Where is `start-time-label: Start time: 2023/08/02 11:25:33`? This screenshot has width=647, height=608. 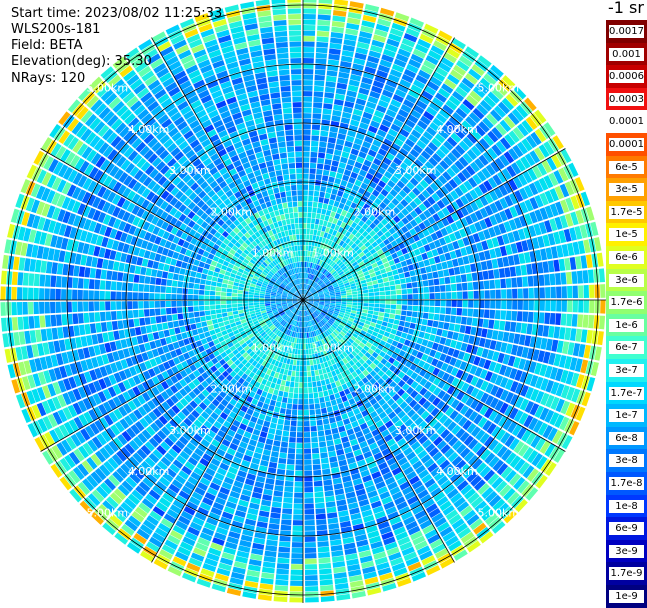 start-time-label: Start time: 2023/08/02 11:25:33 is located at coordinates (117, 13).